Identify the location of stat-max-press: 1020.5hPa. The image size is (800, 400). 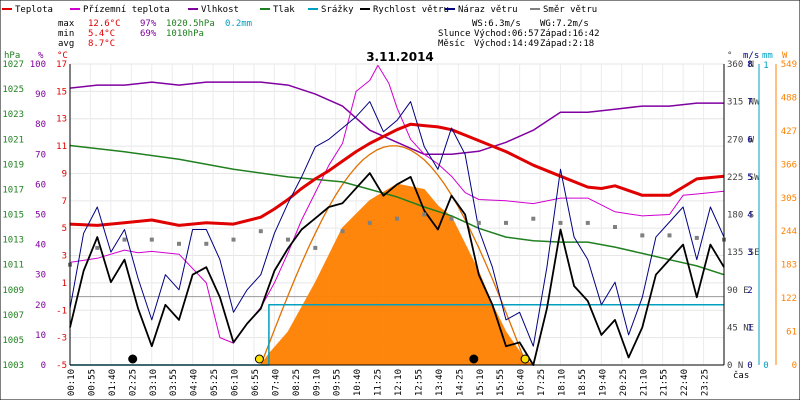
(190, 24).